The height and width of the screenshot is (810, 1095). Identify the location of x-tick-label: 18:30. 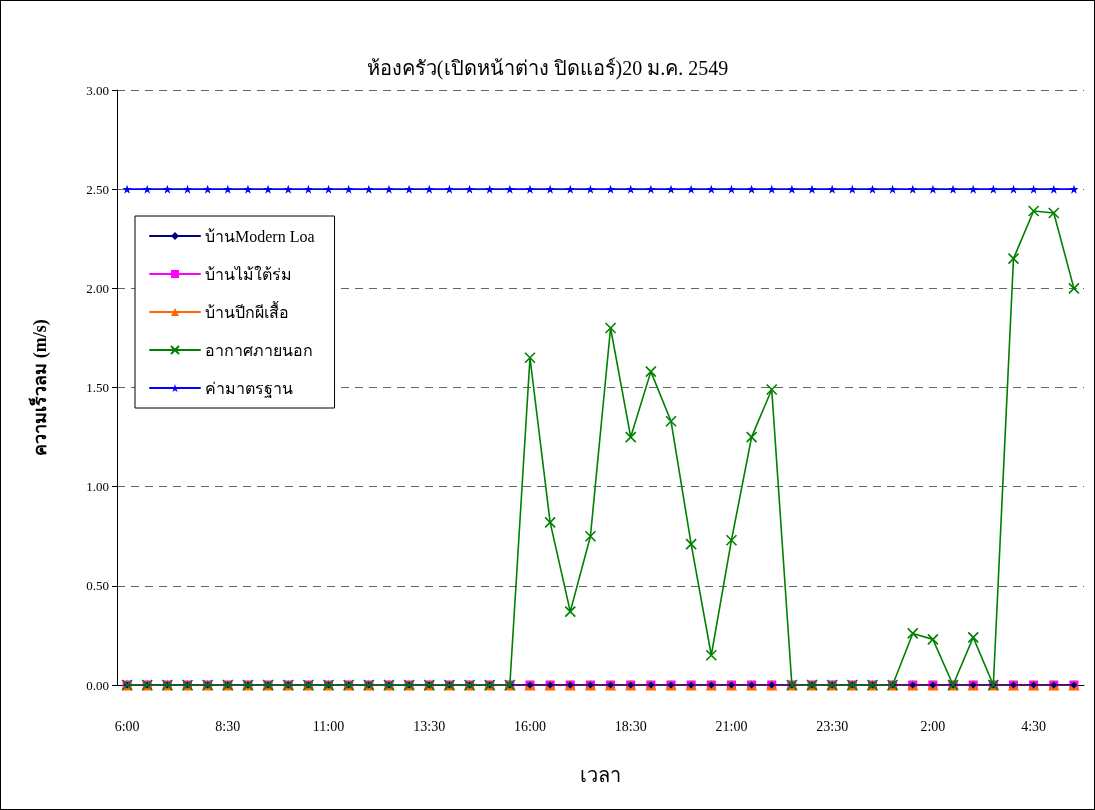
(630, 726).